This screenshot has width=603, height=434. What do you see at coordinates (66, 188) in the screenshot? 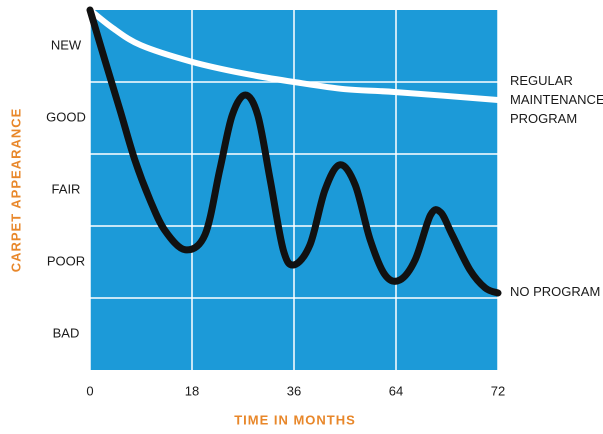
I see `y-tick-label: FAIR` at bounding box center [66, 188].